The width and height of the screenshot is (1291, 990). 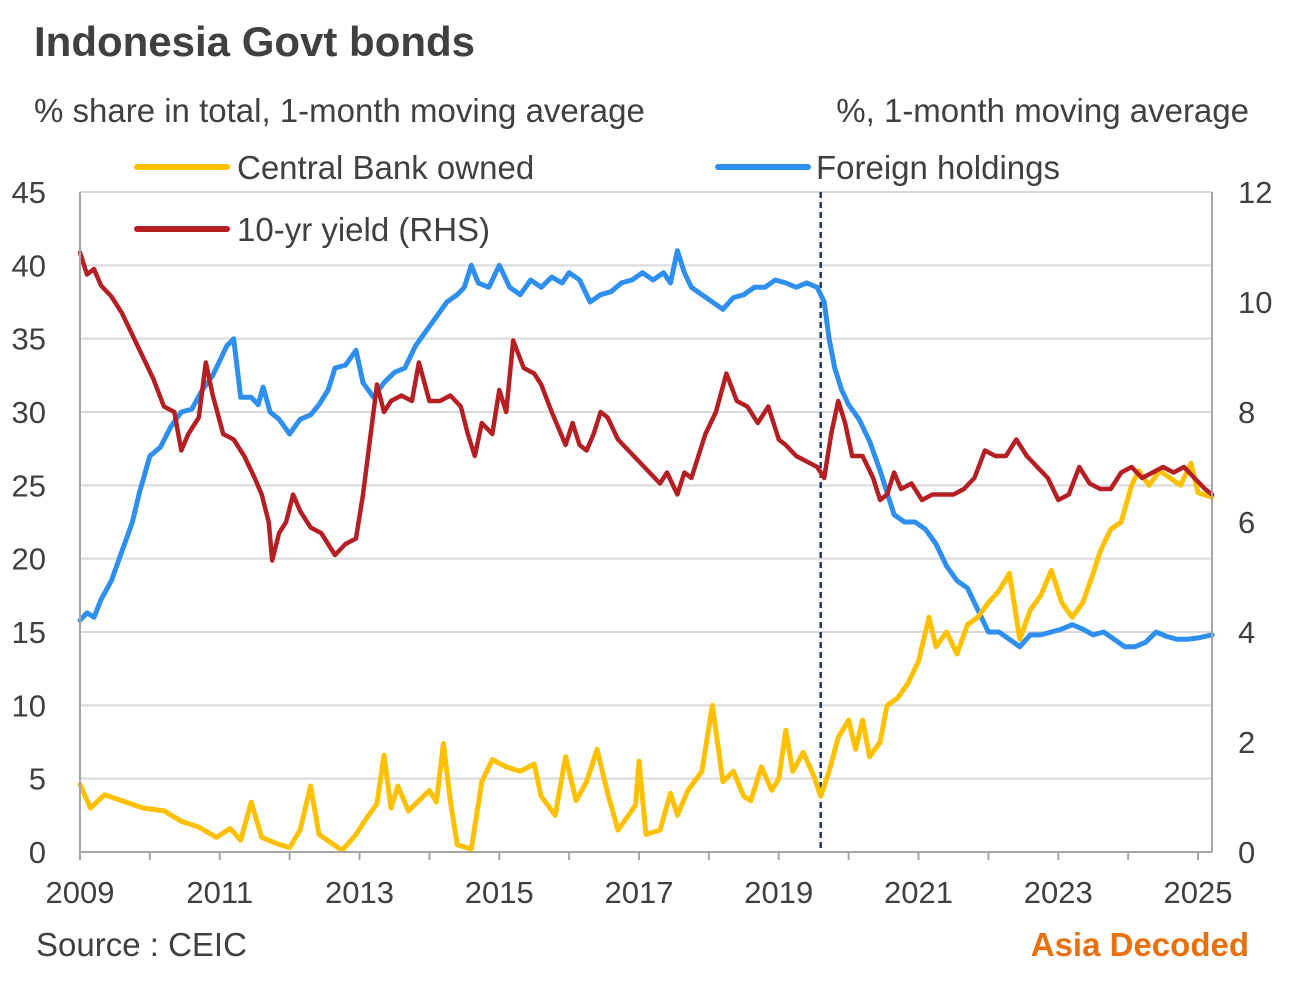 What do you see at coordinates (37, 852) in the screenshot?
I see `y-left-tick-label: 0` at bounding box center [37, 852].